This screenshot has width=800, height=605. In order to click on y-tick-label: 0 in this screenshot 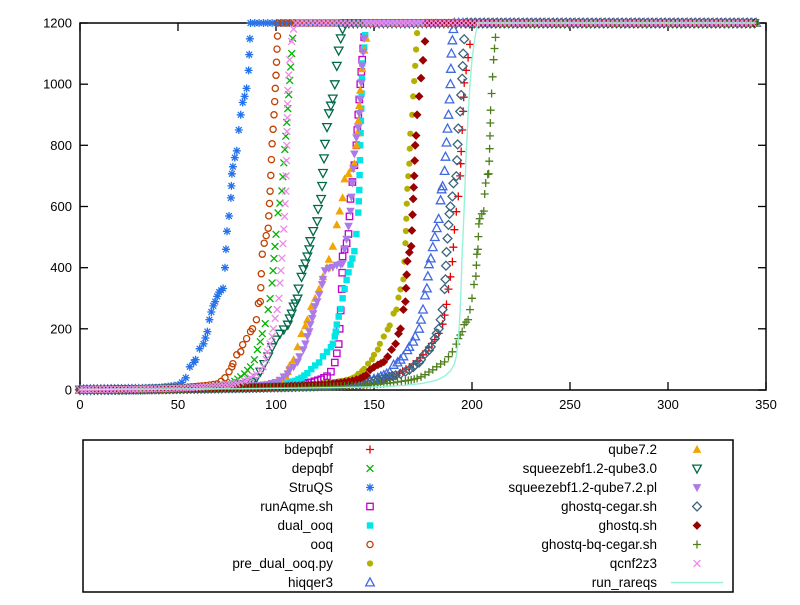, I will do `click(68, 390)`.